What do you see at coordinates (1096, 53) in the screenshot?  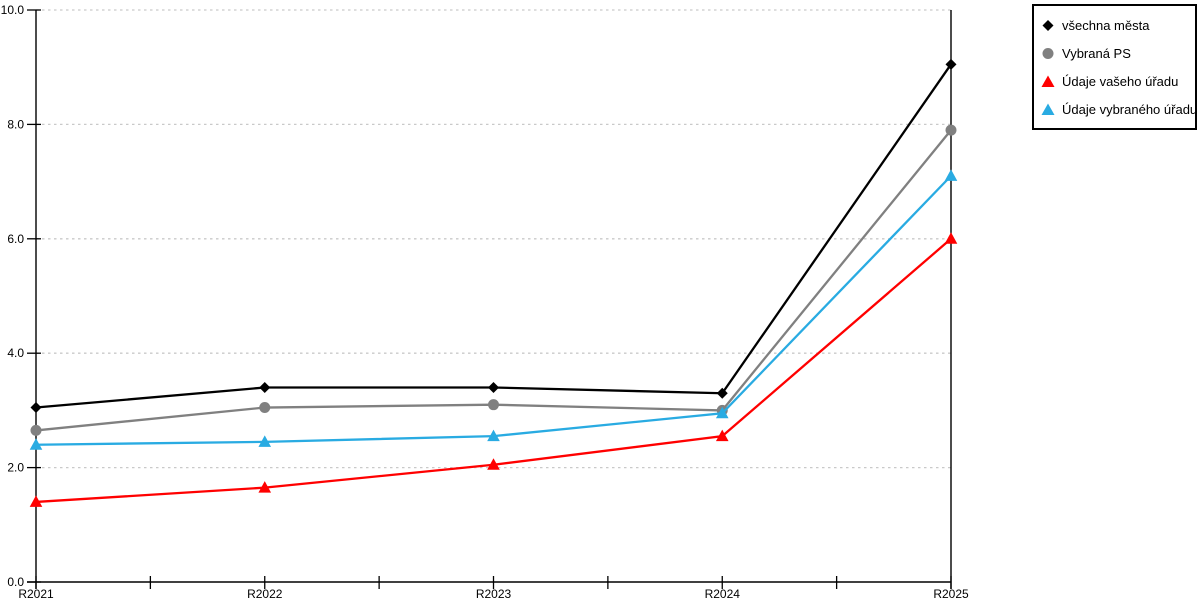 I see `legend-label: Vybraná PS` at bounding box center [1096, 53].